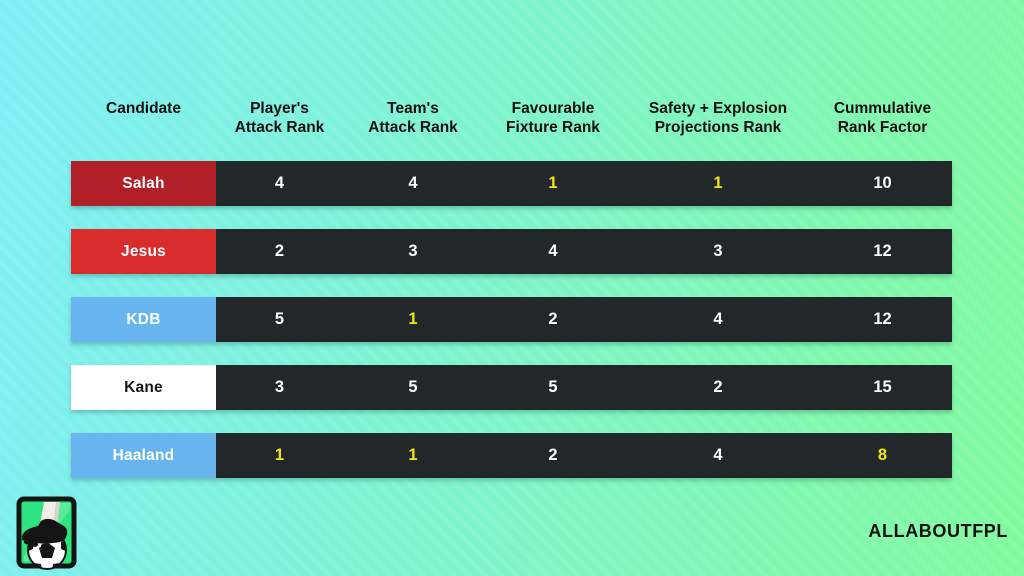 This screenshot has height=576, width=1024. I want to click on candidate-label: Jesus, so click(143, 251).